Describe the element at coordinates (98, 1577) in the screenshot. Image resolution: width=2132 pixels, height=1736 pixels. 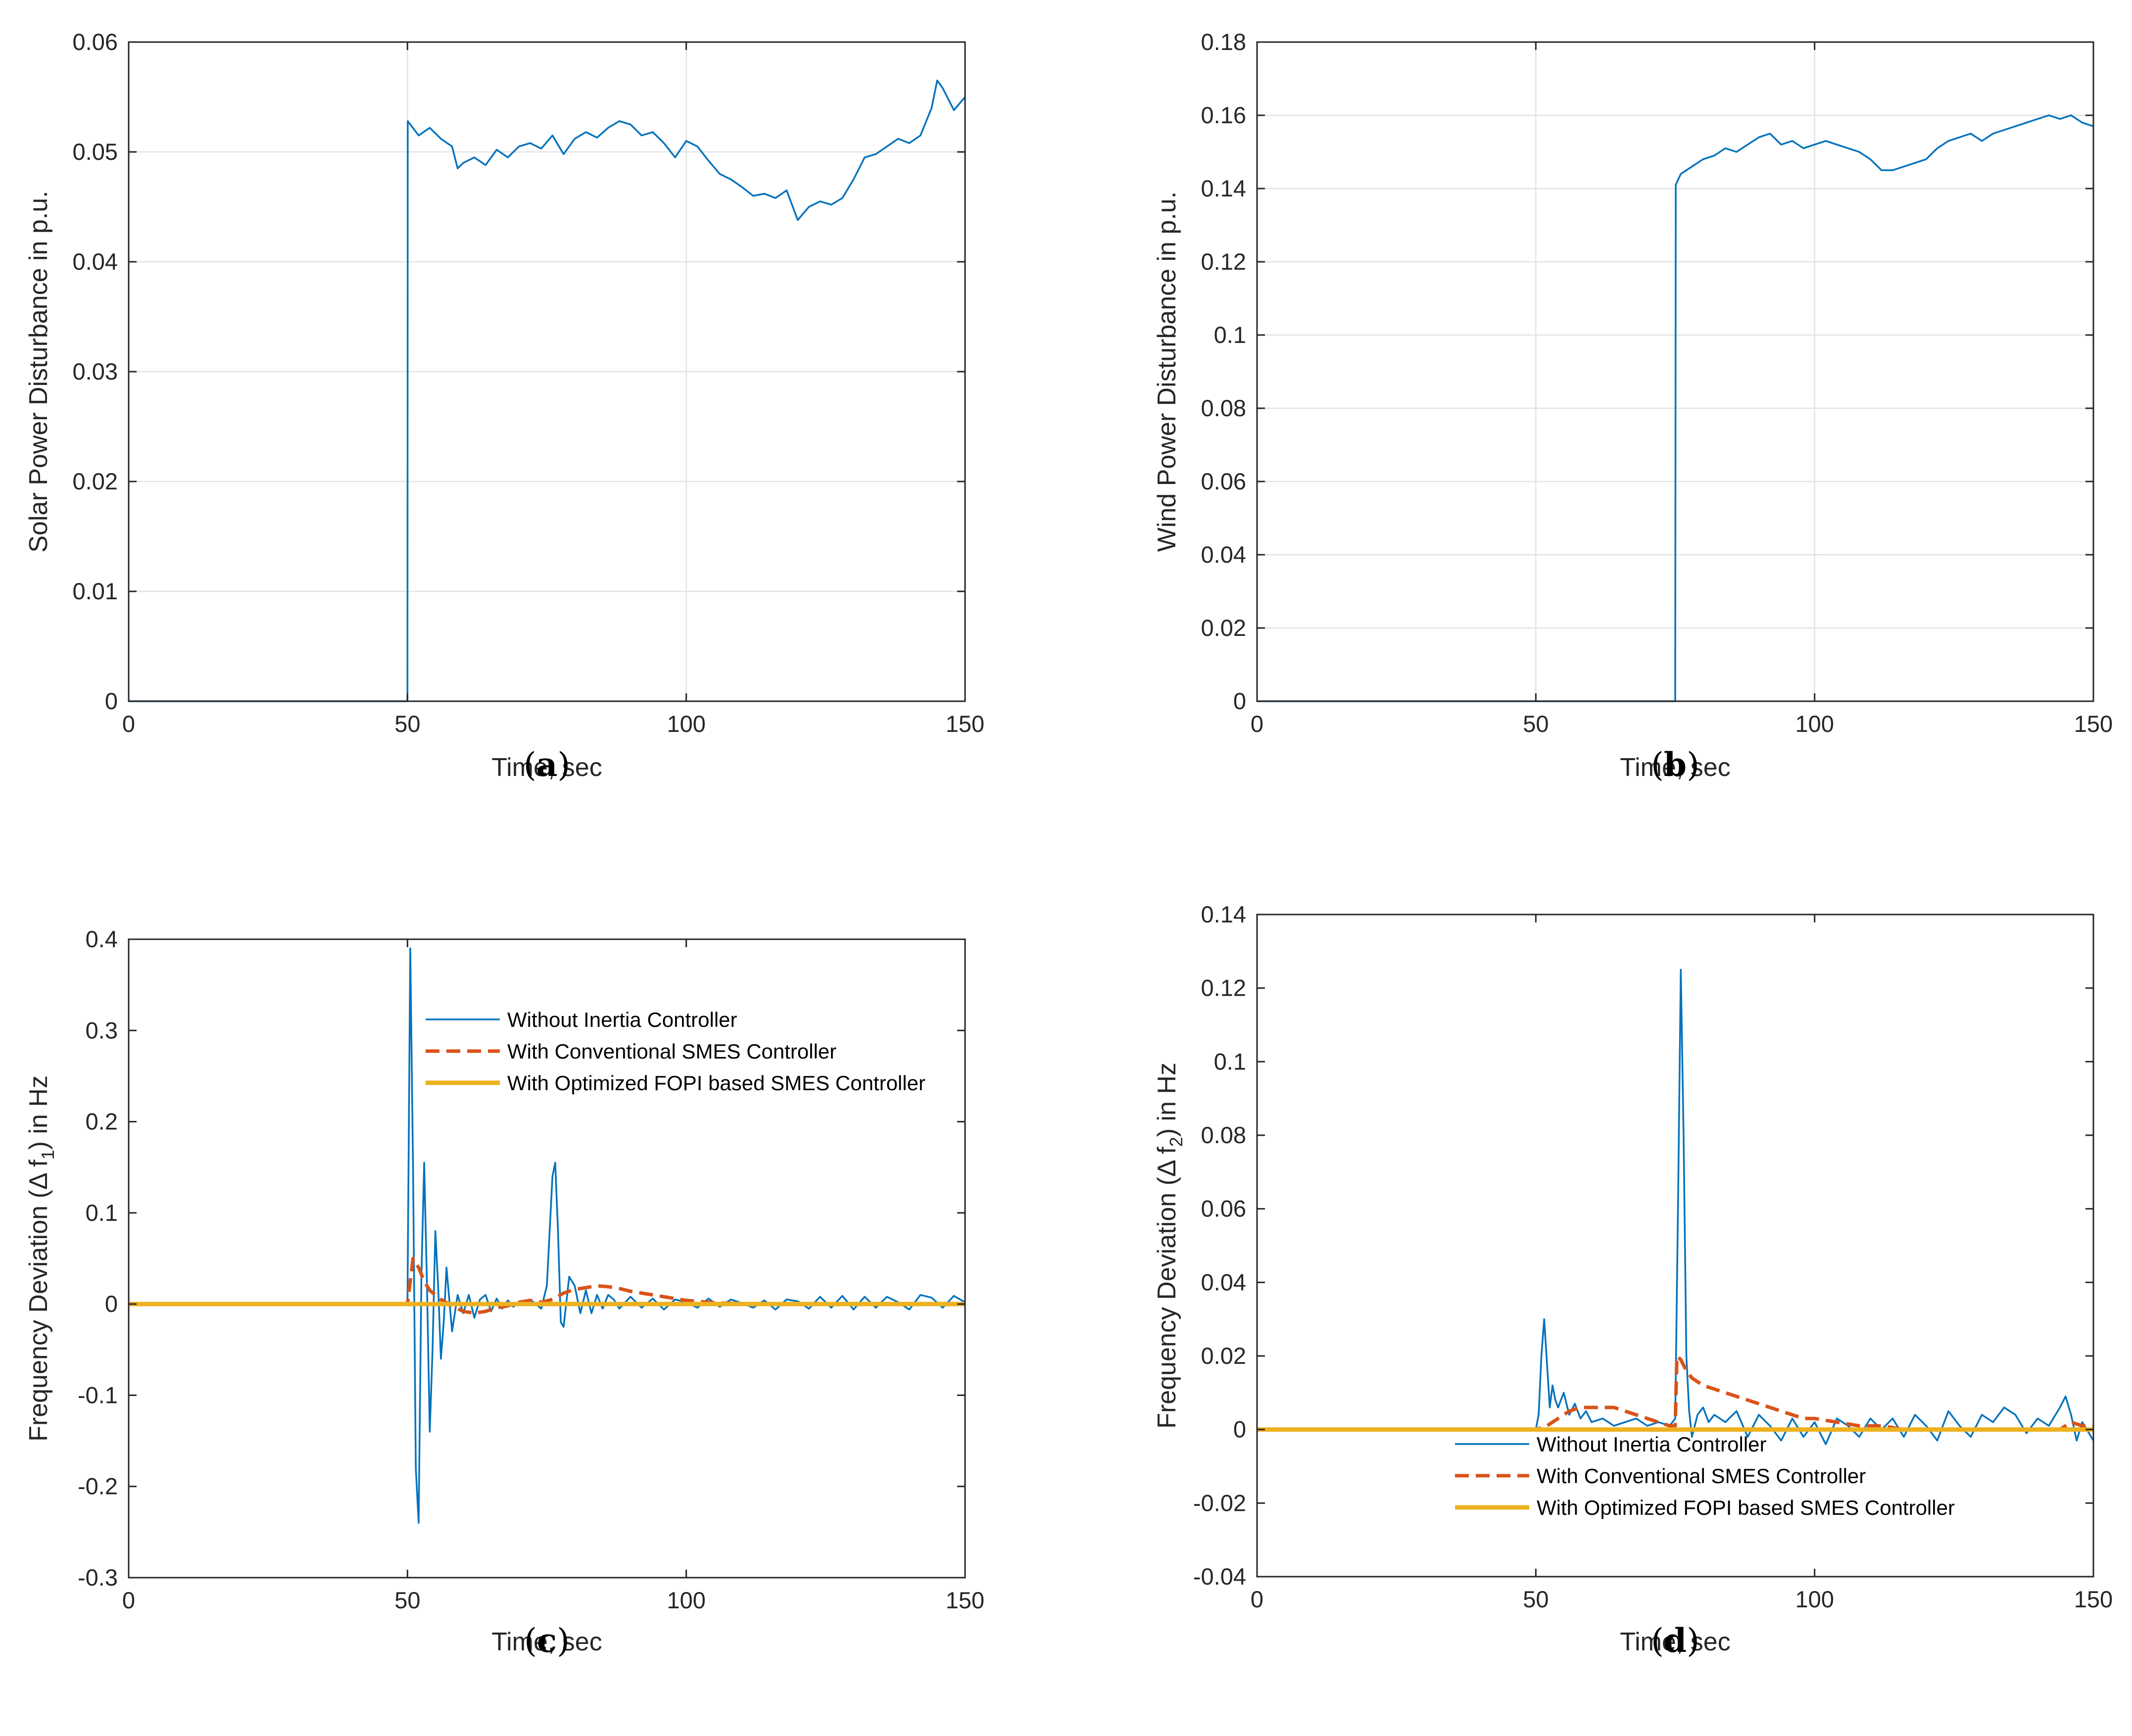
I see `y-tick-label: -0.3` at that location.